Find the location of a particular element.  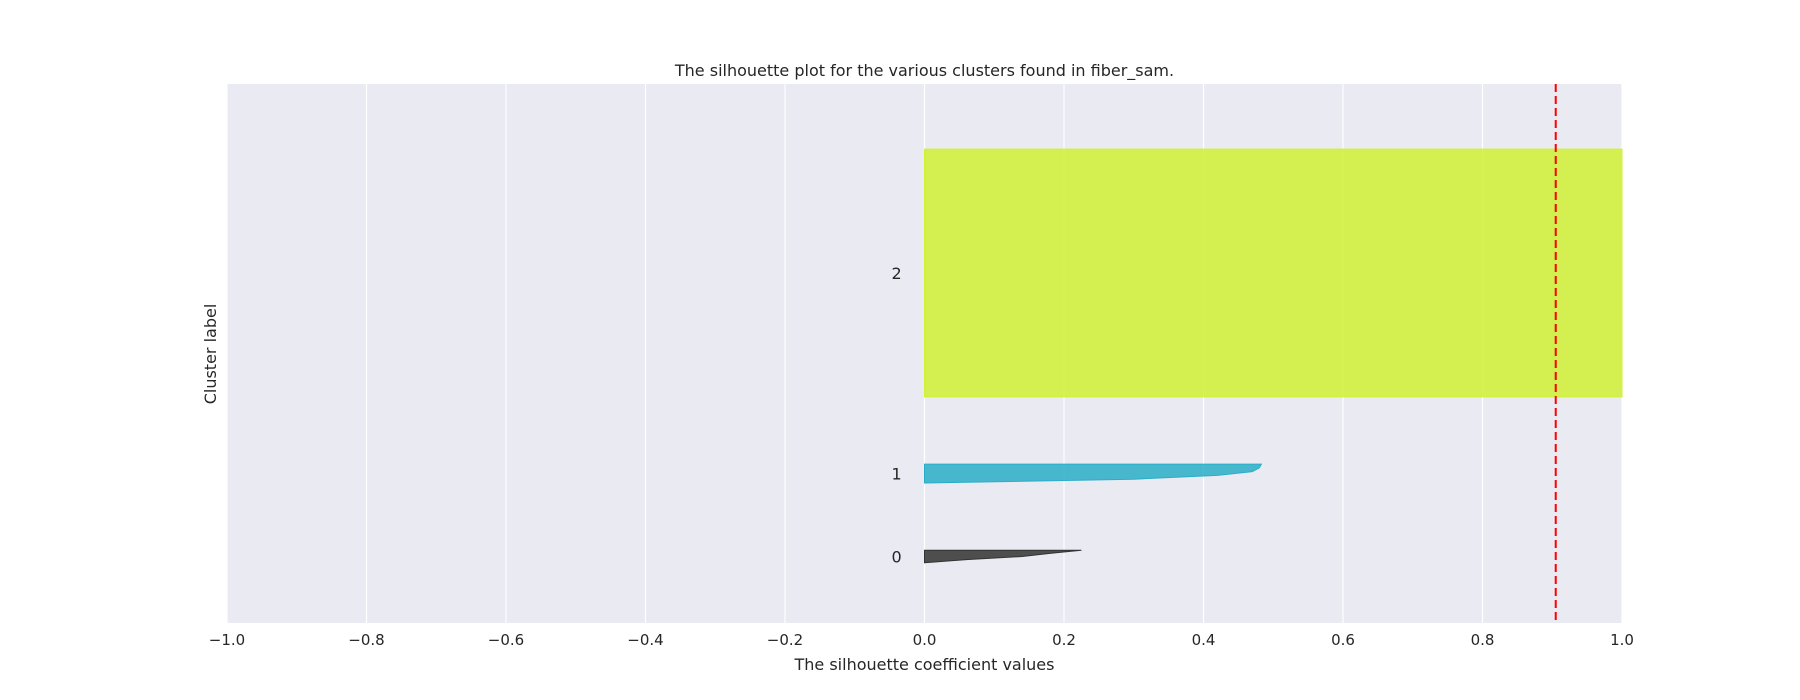

x-tick-label: 0.0 is located at coordinates (925, 640).